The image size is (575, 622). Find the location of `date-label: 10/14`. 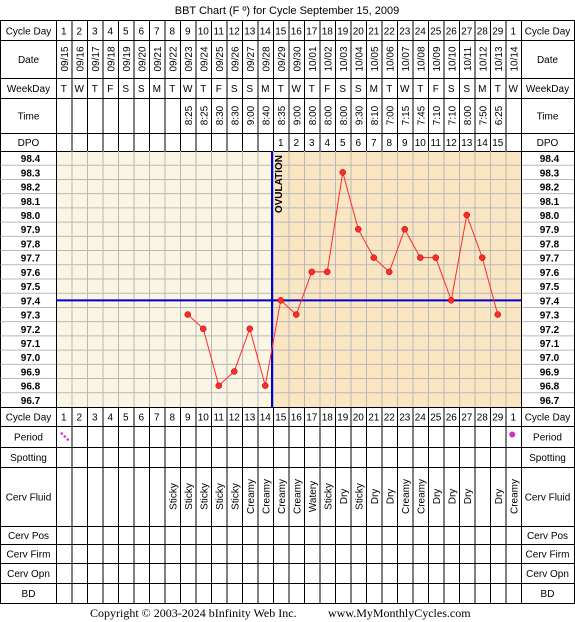

date-label: 10/14 is located at coordinates (514, 58).